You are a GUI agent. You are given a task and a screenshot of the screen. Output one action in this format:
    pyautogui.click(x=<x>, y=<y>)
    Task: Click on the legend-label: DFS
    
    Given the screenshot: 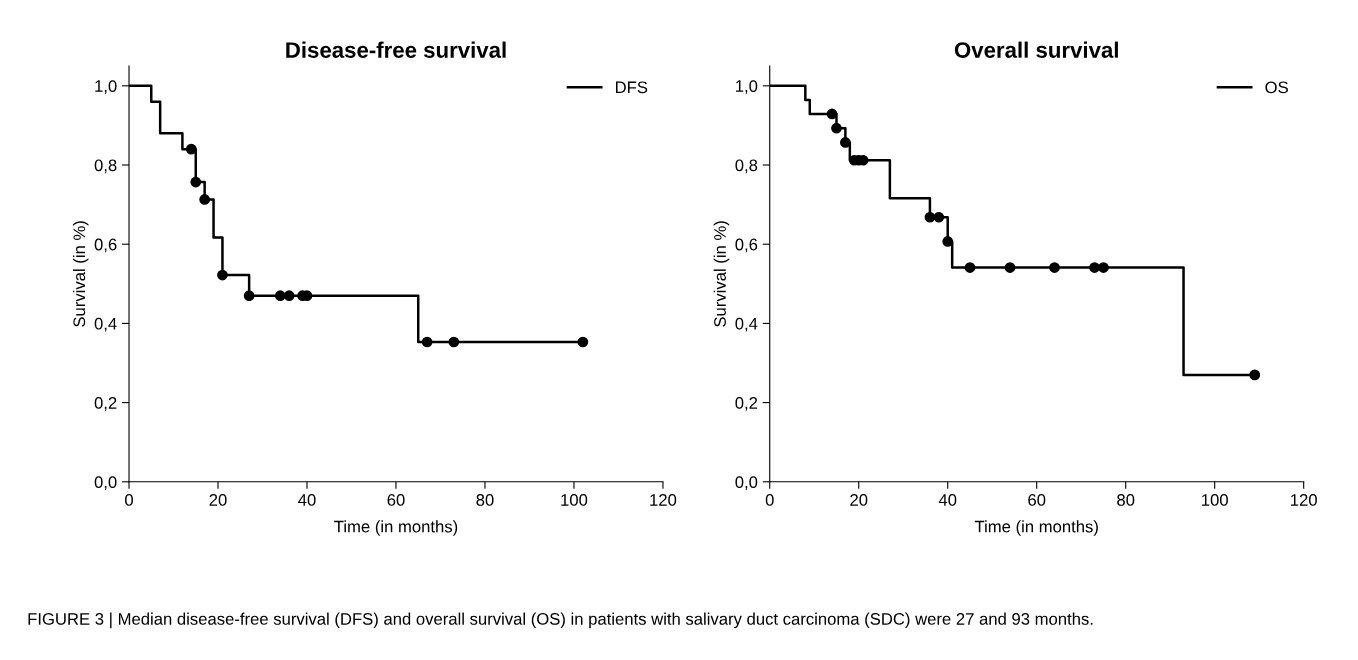 What is the action you would take?
    pyautogui.click(x=631, y=87)
    